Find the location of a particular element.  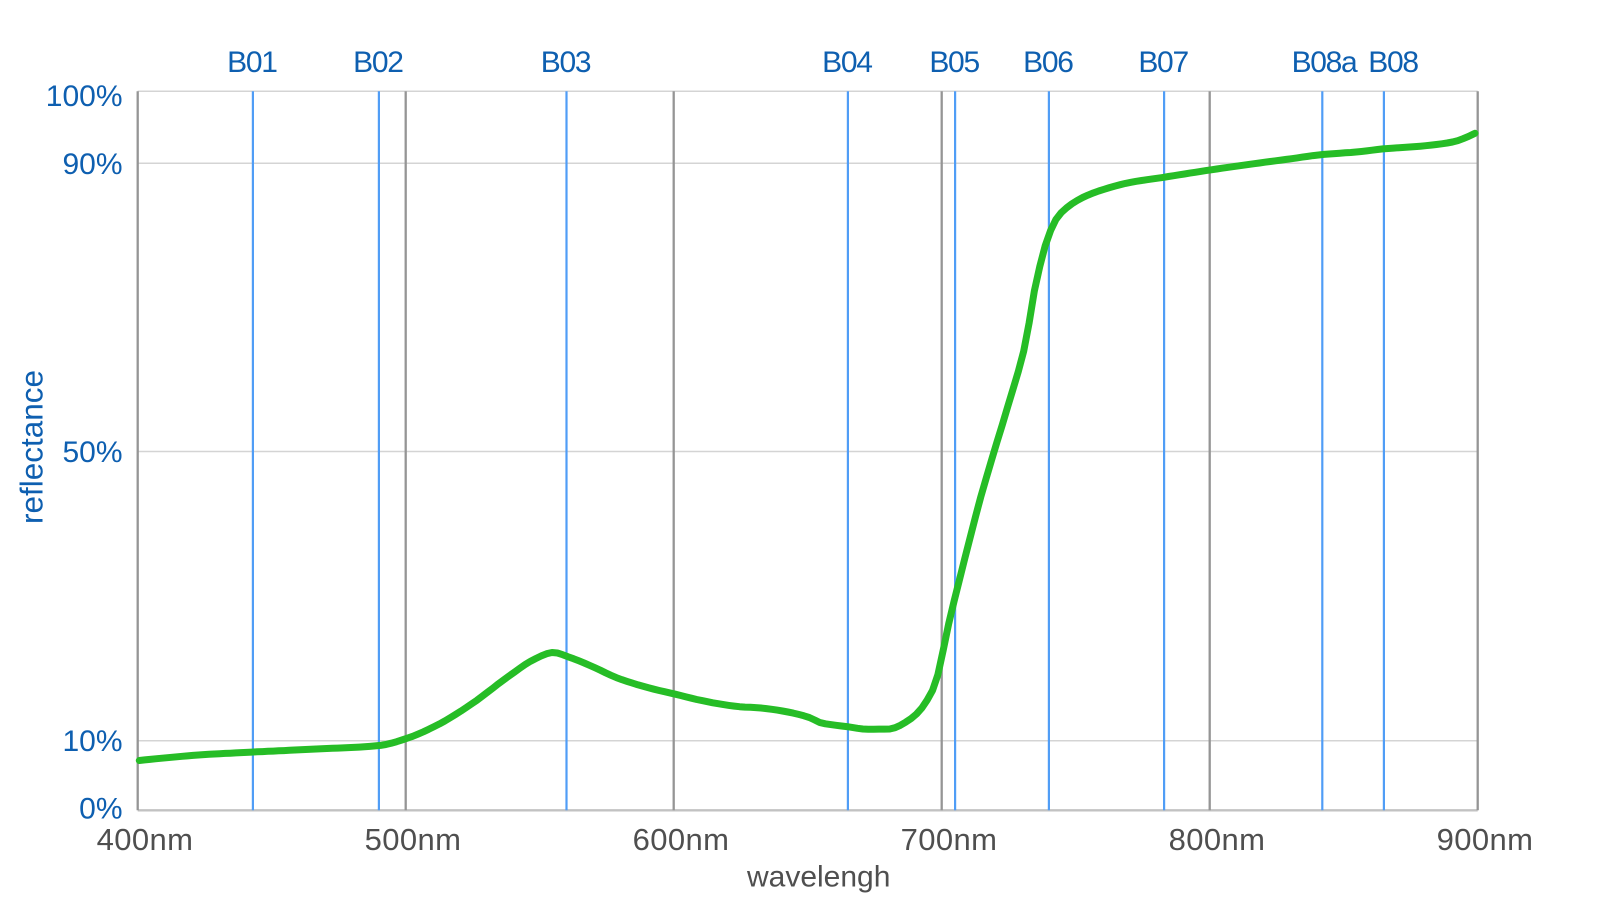

svg-text: B01 is located at coordinates (252, 62).